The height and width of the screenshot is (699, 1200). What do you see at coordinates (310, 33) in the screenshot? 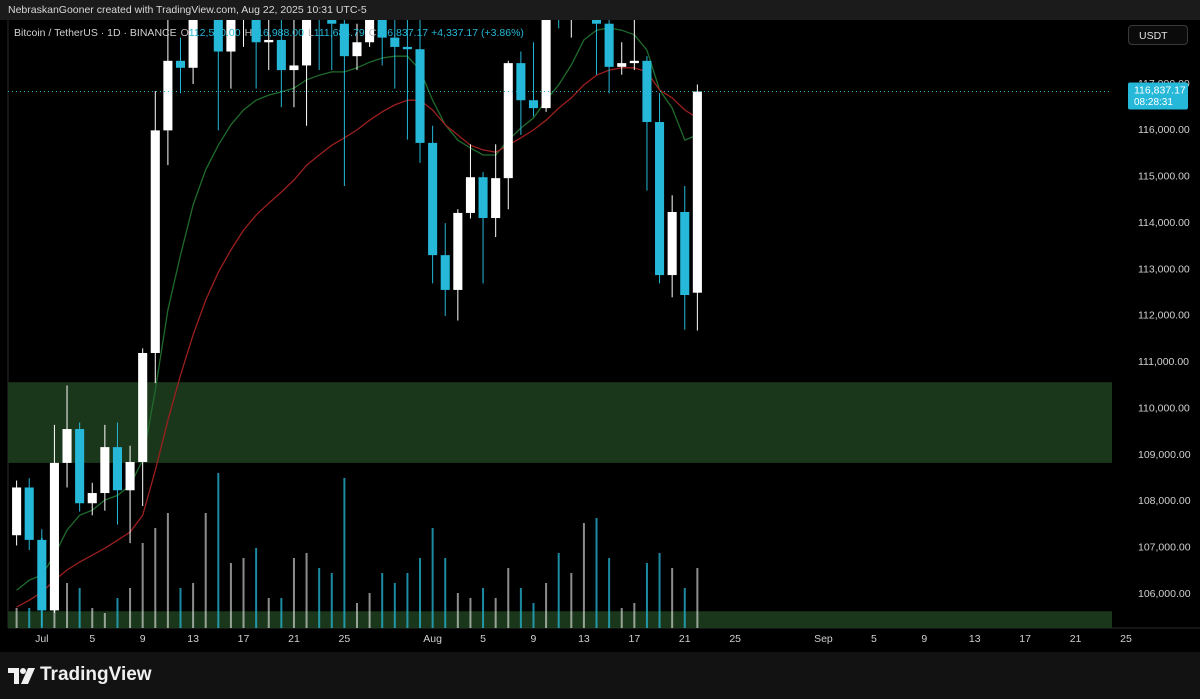
I see `ohlc-key: L` at bounding box center [310, 33].